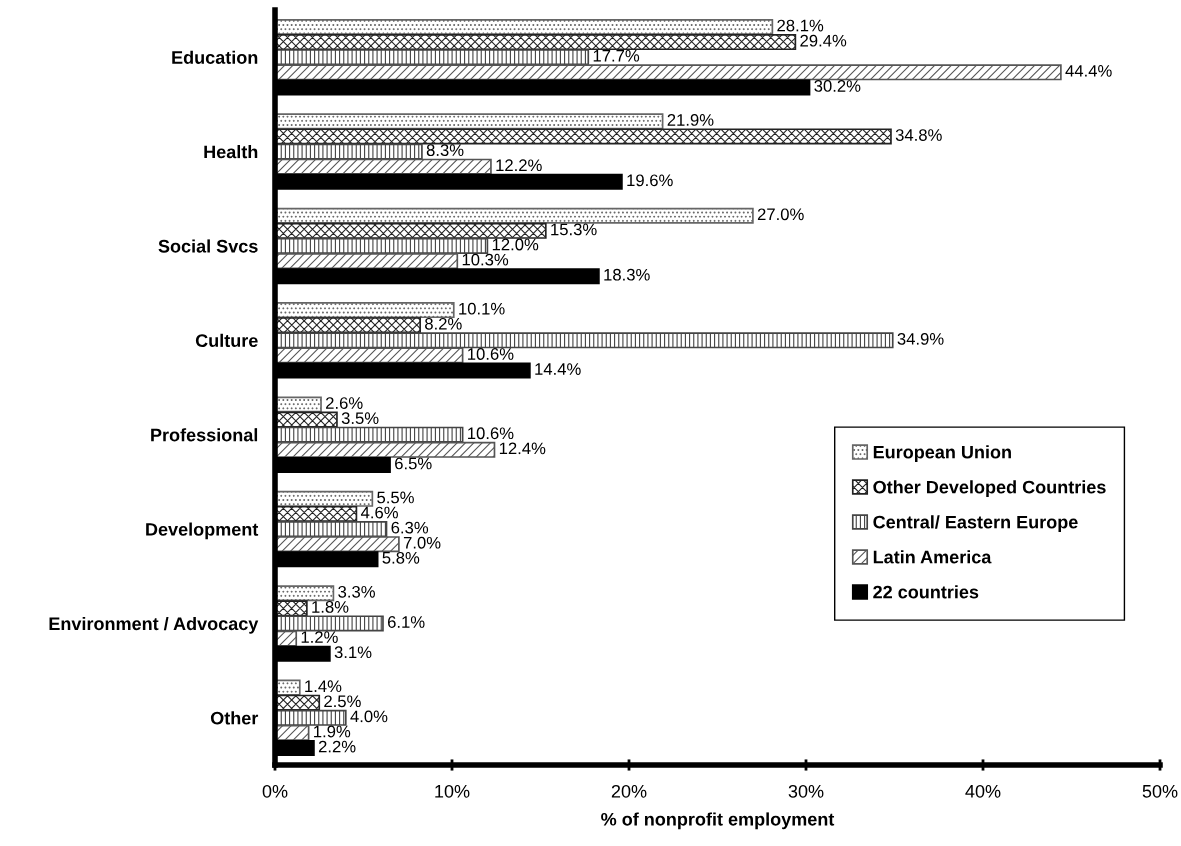 This screenshot has width=1181, height=846. Describe the element at coordinates (395, 497) in the screenshot. I see `data-label: 5.5%` at that location.